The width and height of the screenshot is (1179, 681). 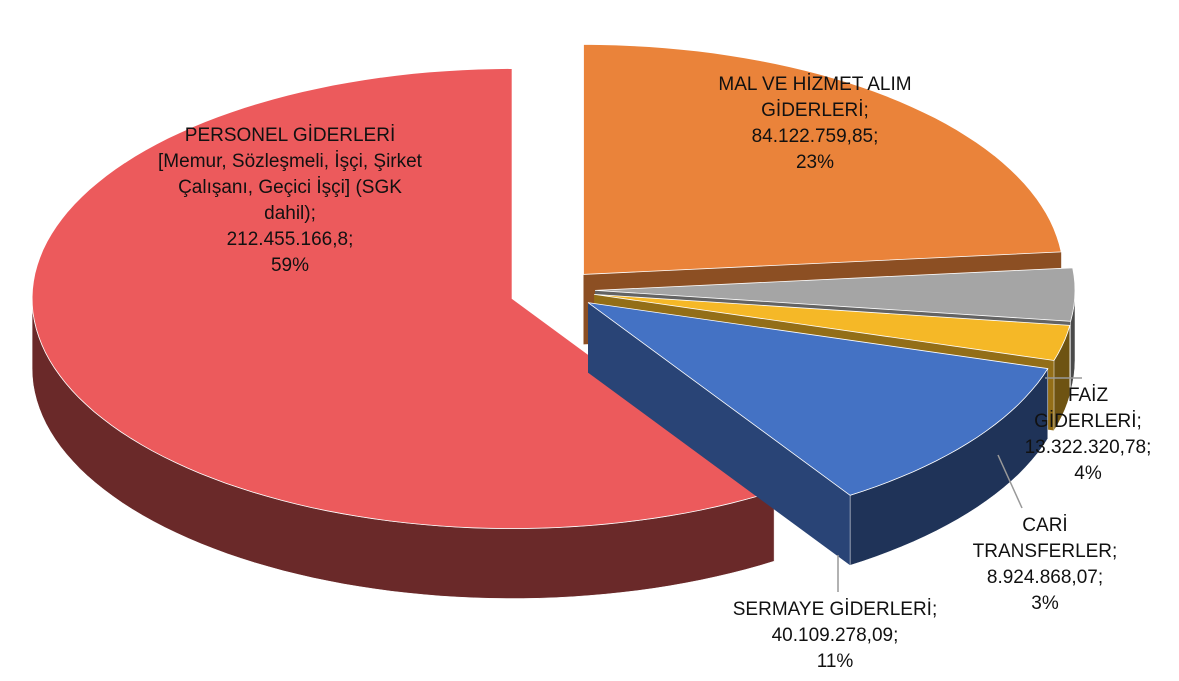 I want to click on label-value: 212.455.166,8;, so click(x=290, y=239).